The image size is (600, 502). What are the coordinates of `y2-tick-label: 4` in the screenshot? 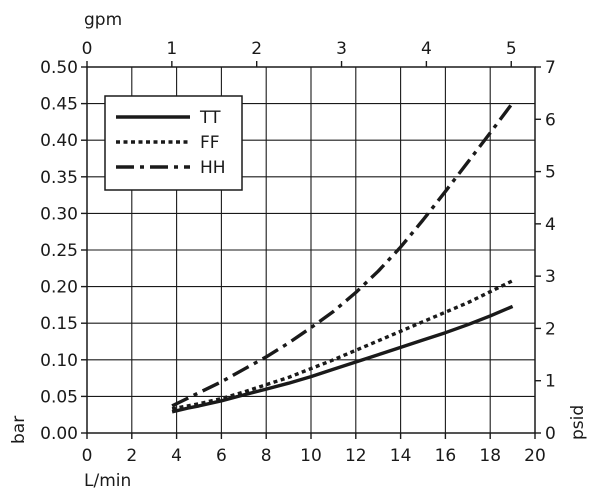 It's located at (550, 225).